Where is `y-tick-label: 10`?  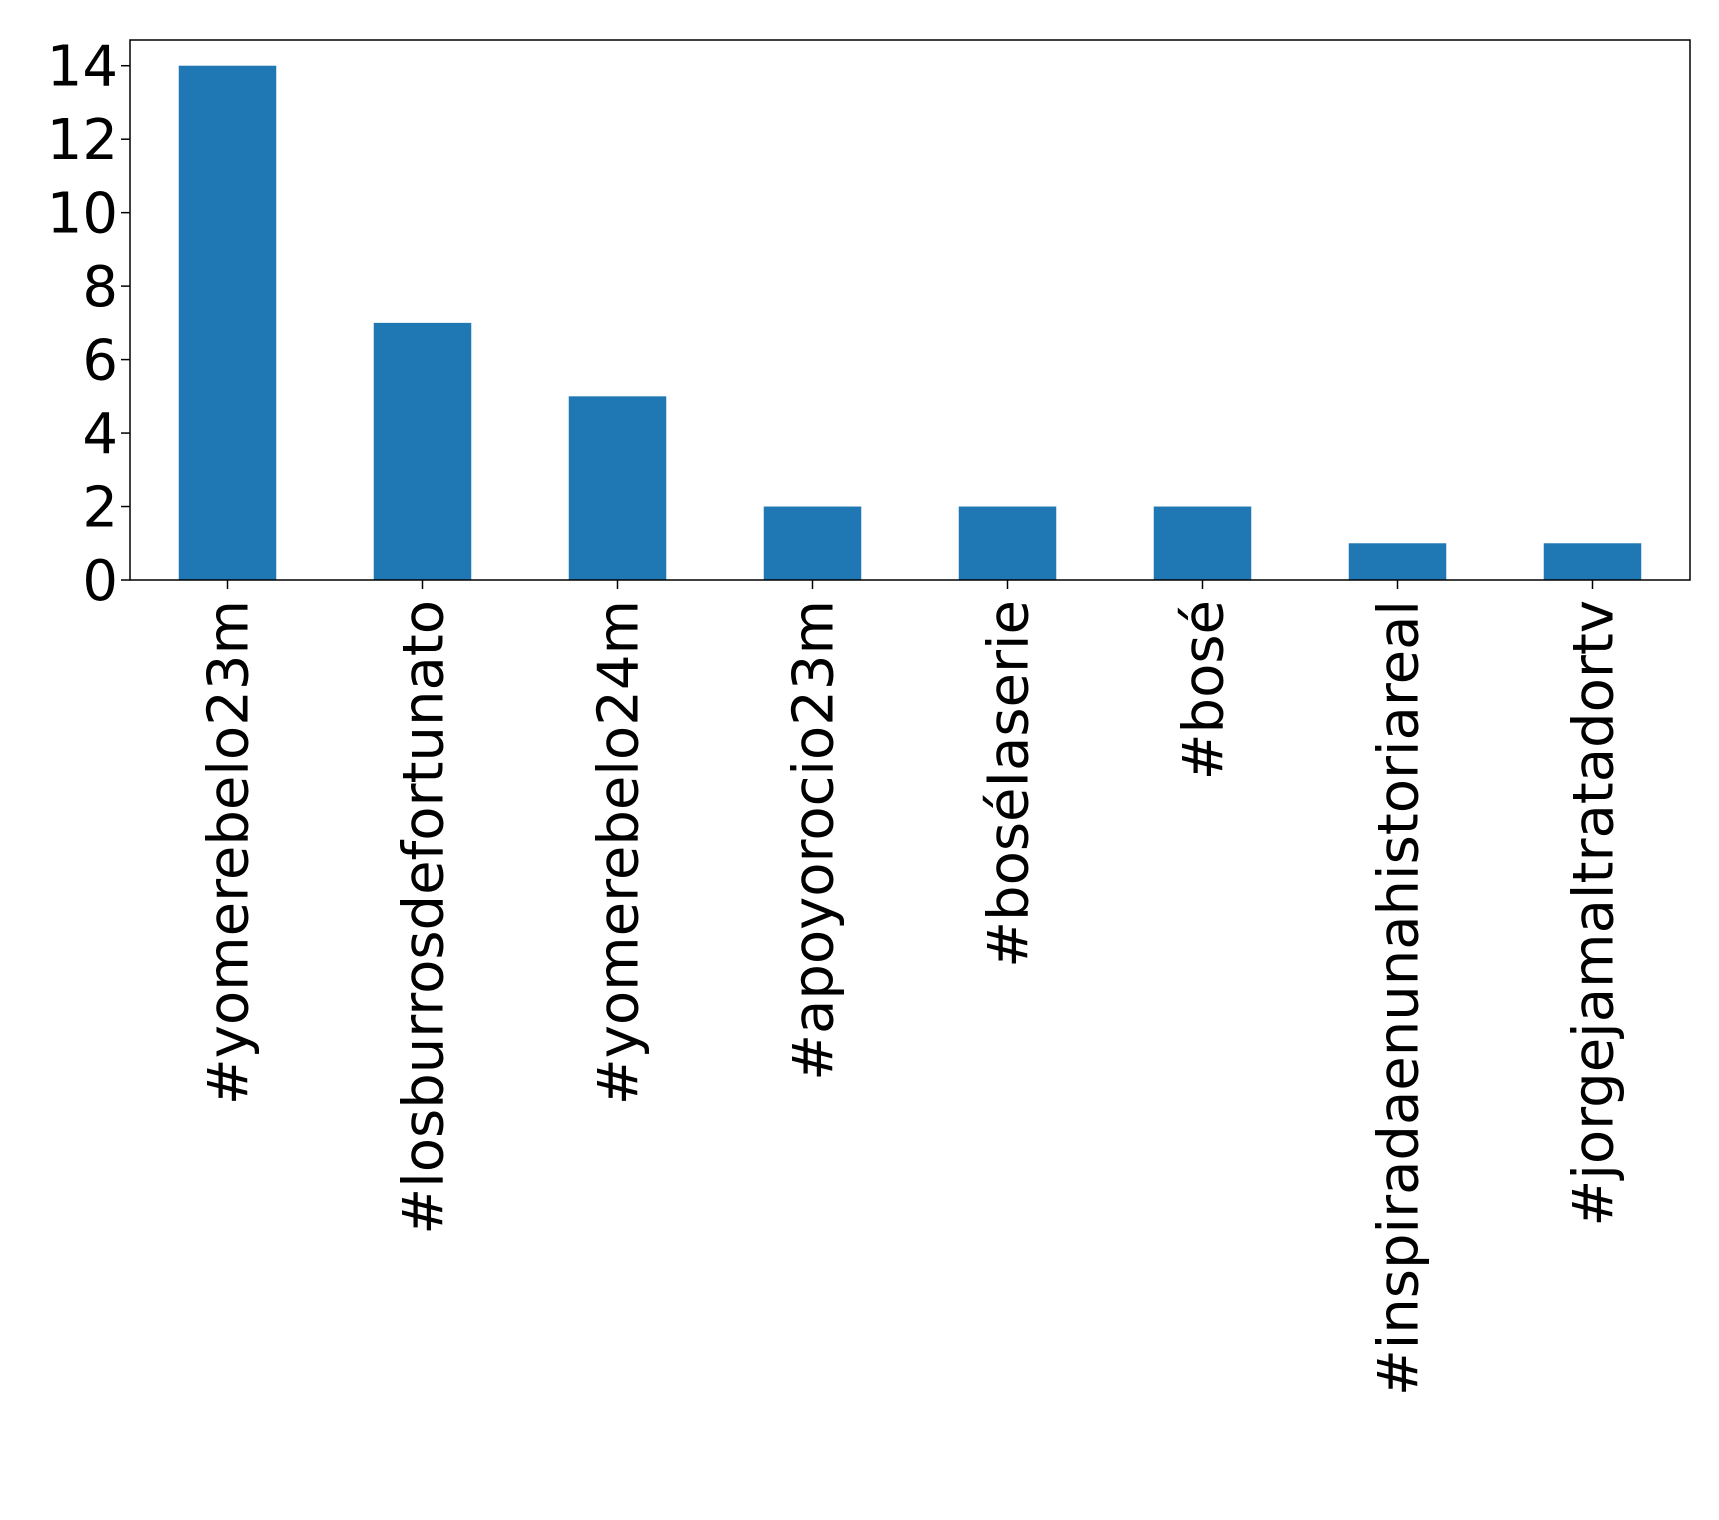
y-tick-label: 10 is located at coordinates (82, 214).